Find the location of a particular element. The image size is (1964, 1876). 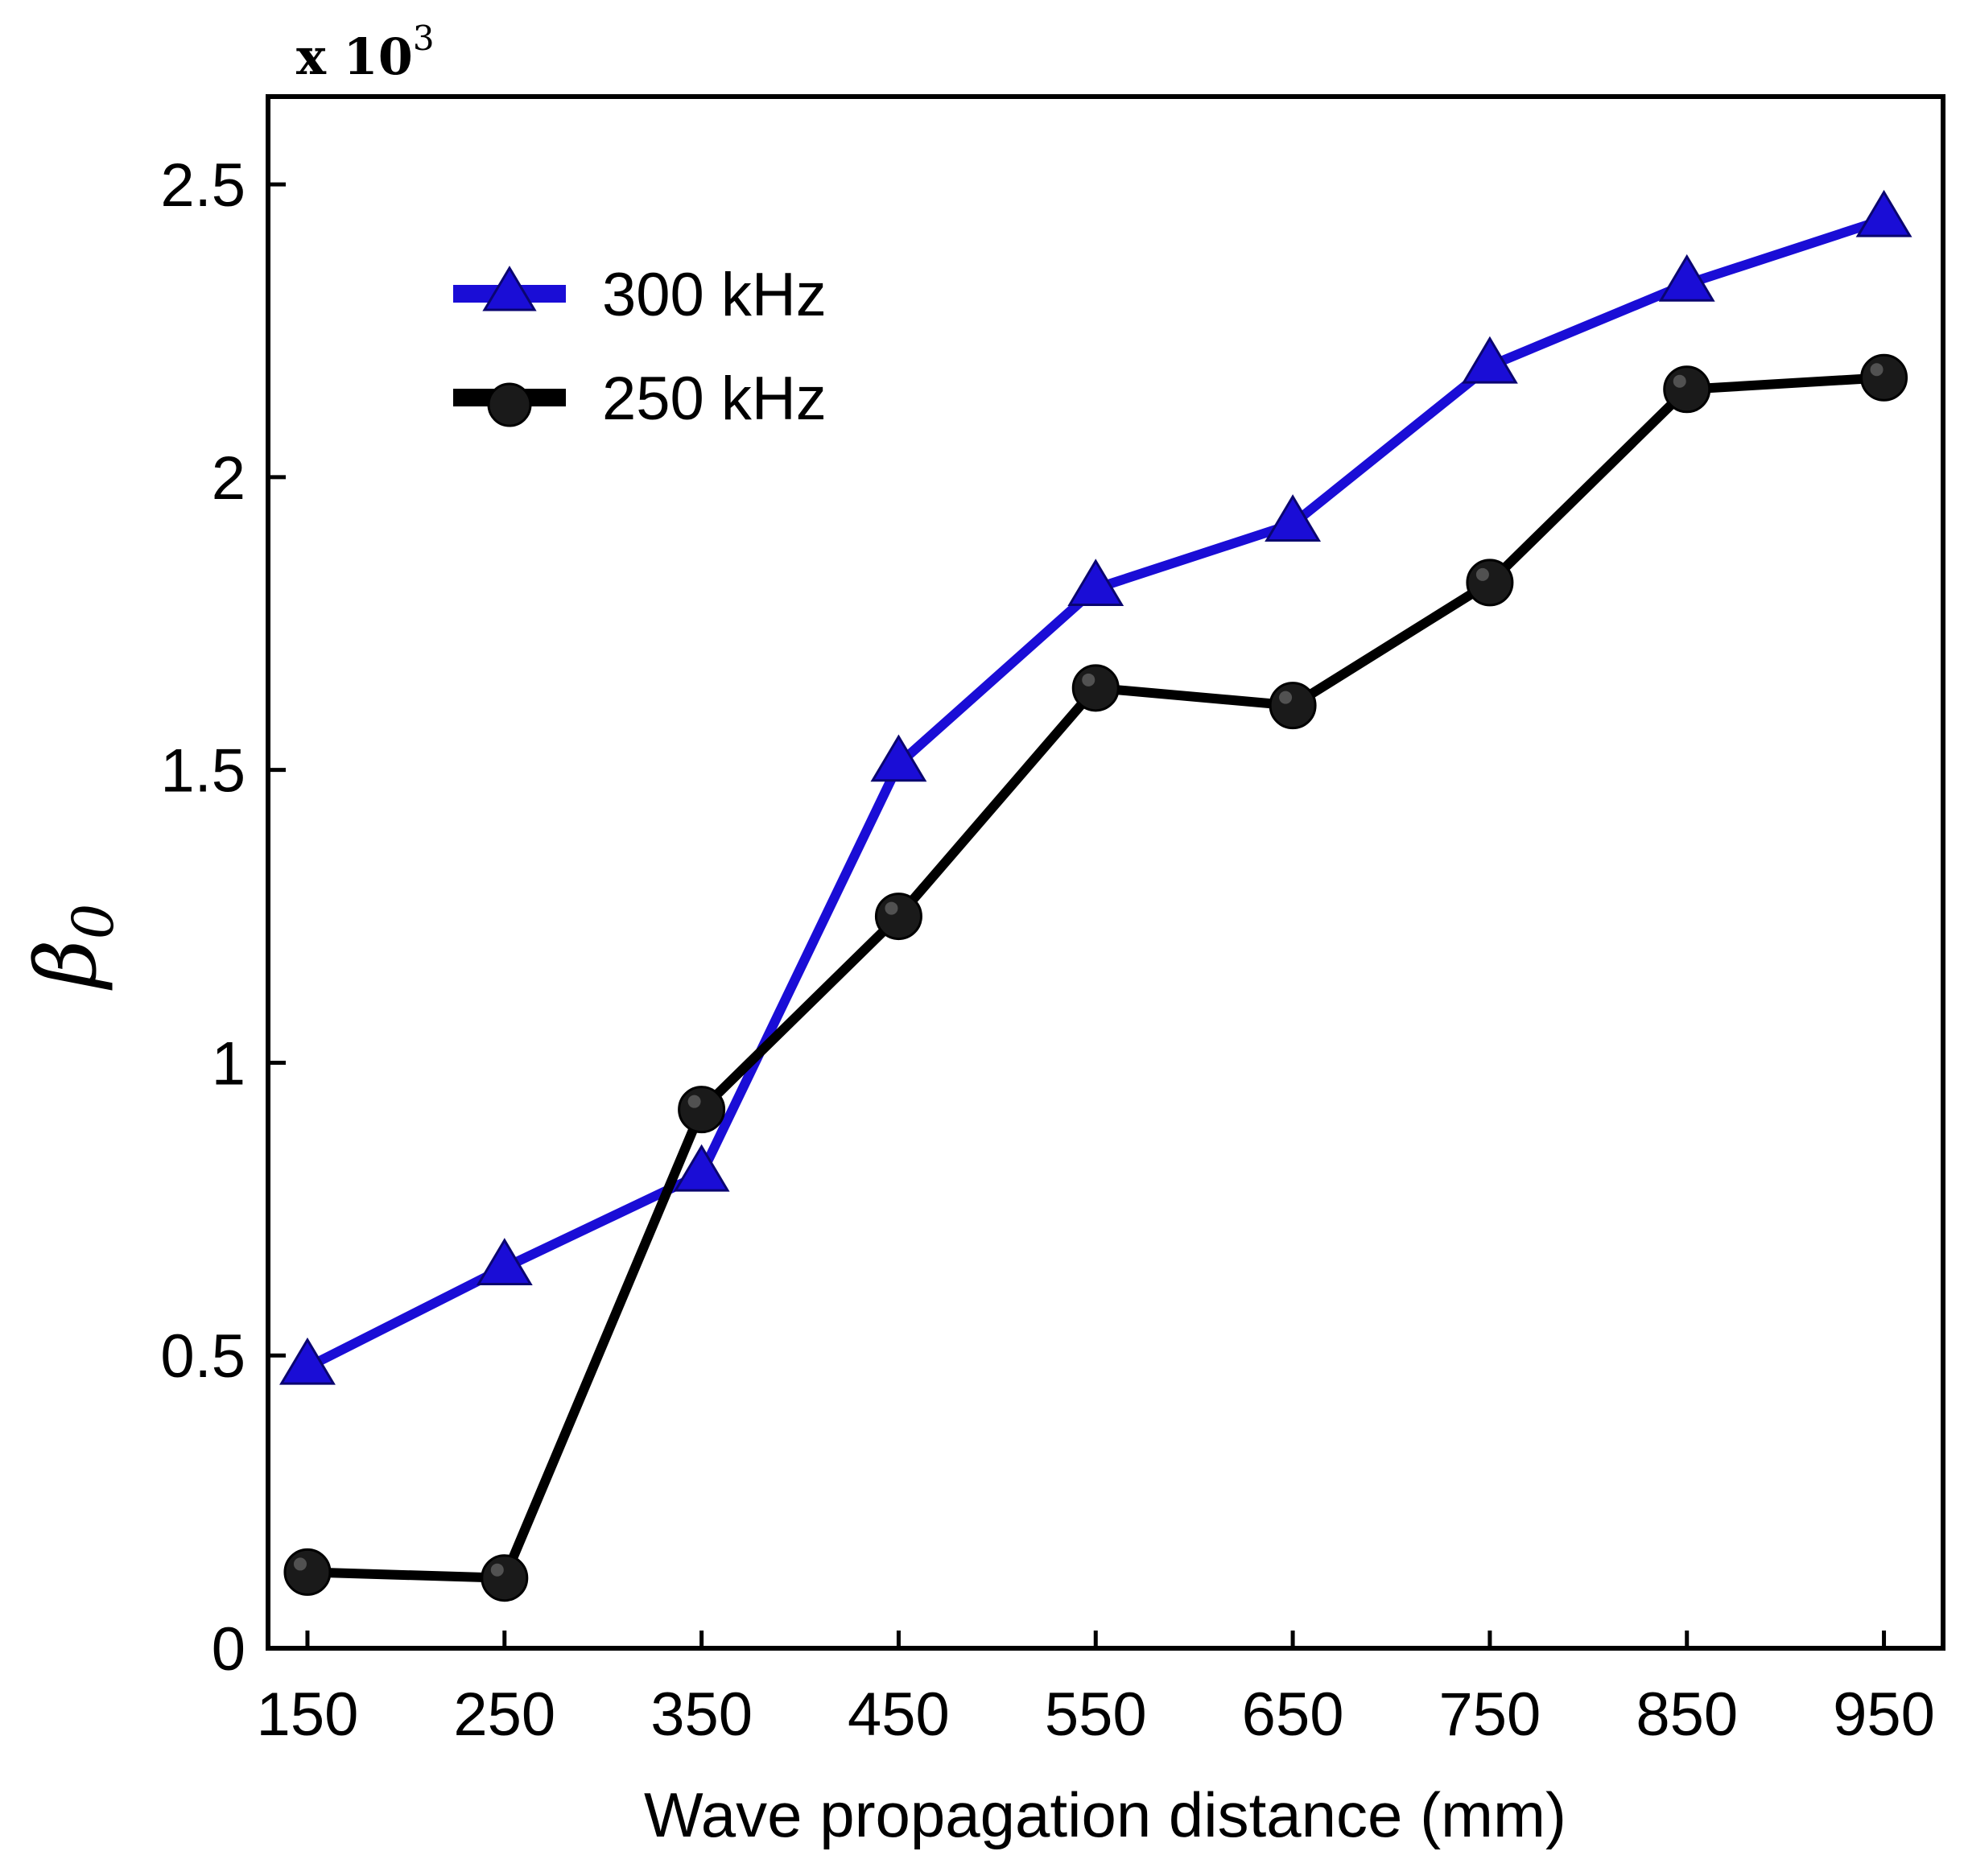

y-axis-title: β0 is located at coordinates (71, 948).